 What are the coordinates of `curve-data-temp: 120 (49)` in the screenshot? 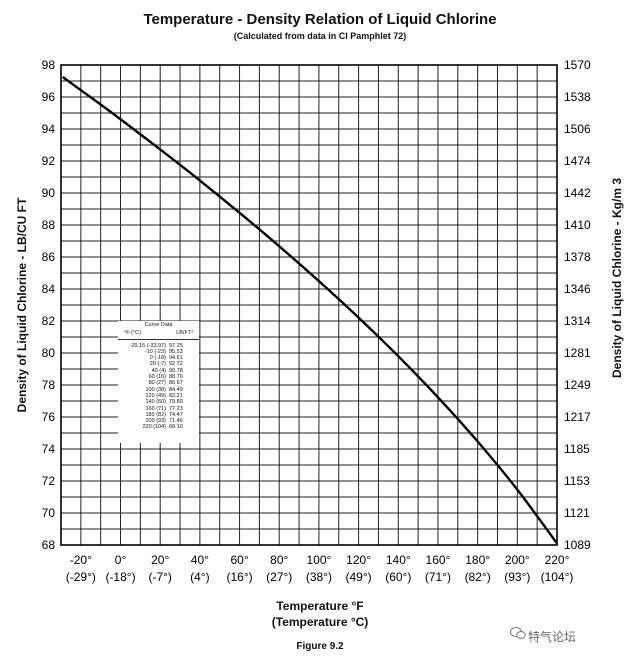 It's located at (156, 395).